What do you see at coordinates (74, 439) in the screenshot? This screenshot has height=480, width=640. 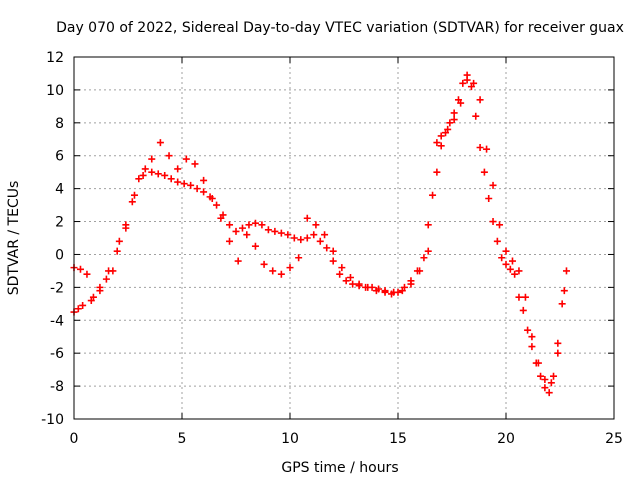 I see `x-tick-label-0: 0` at bounding box center [74, 439].